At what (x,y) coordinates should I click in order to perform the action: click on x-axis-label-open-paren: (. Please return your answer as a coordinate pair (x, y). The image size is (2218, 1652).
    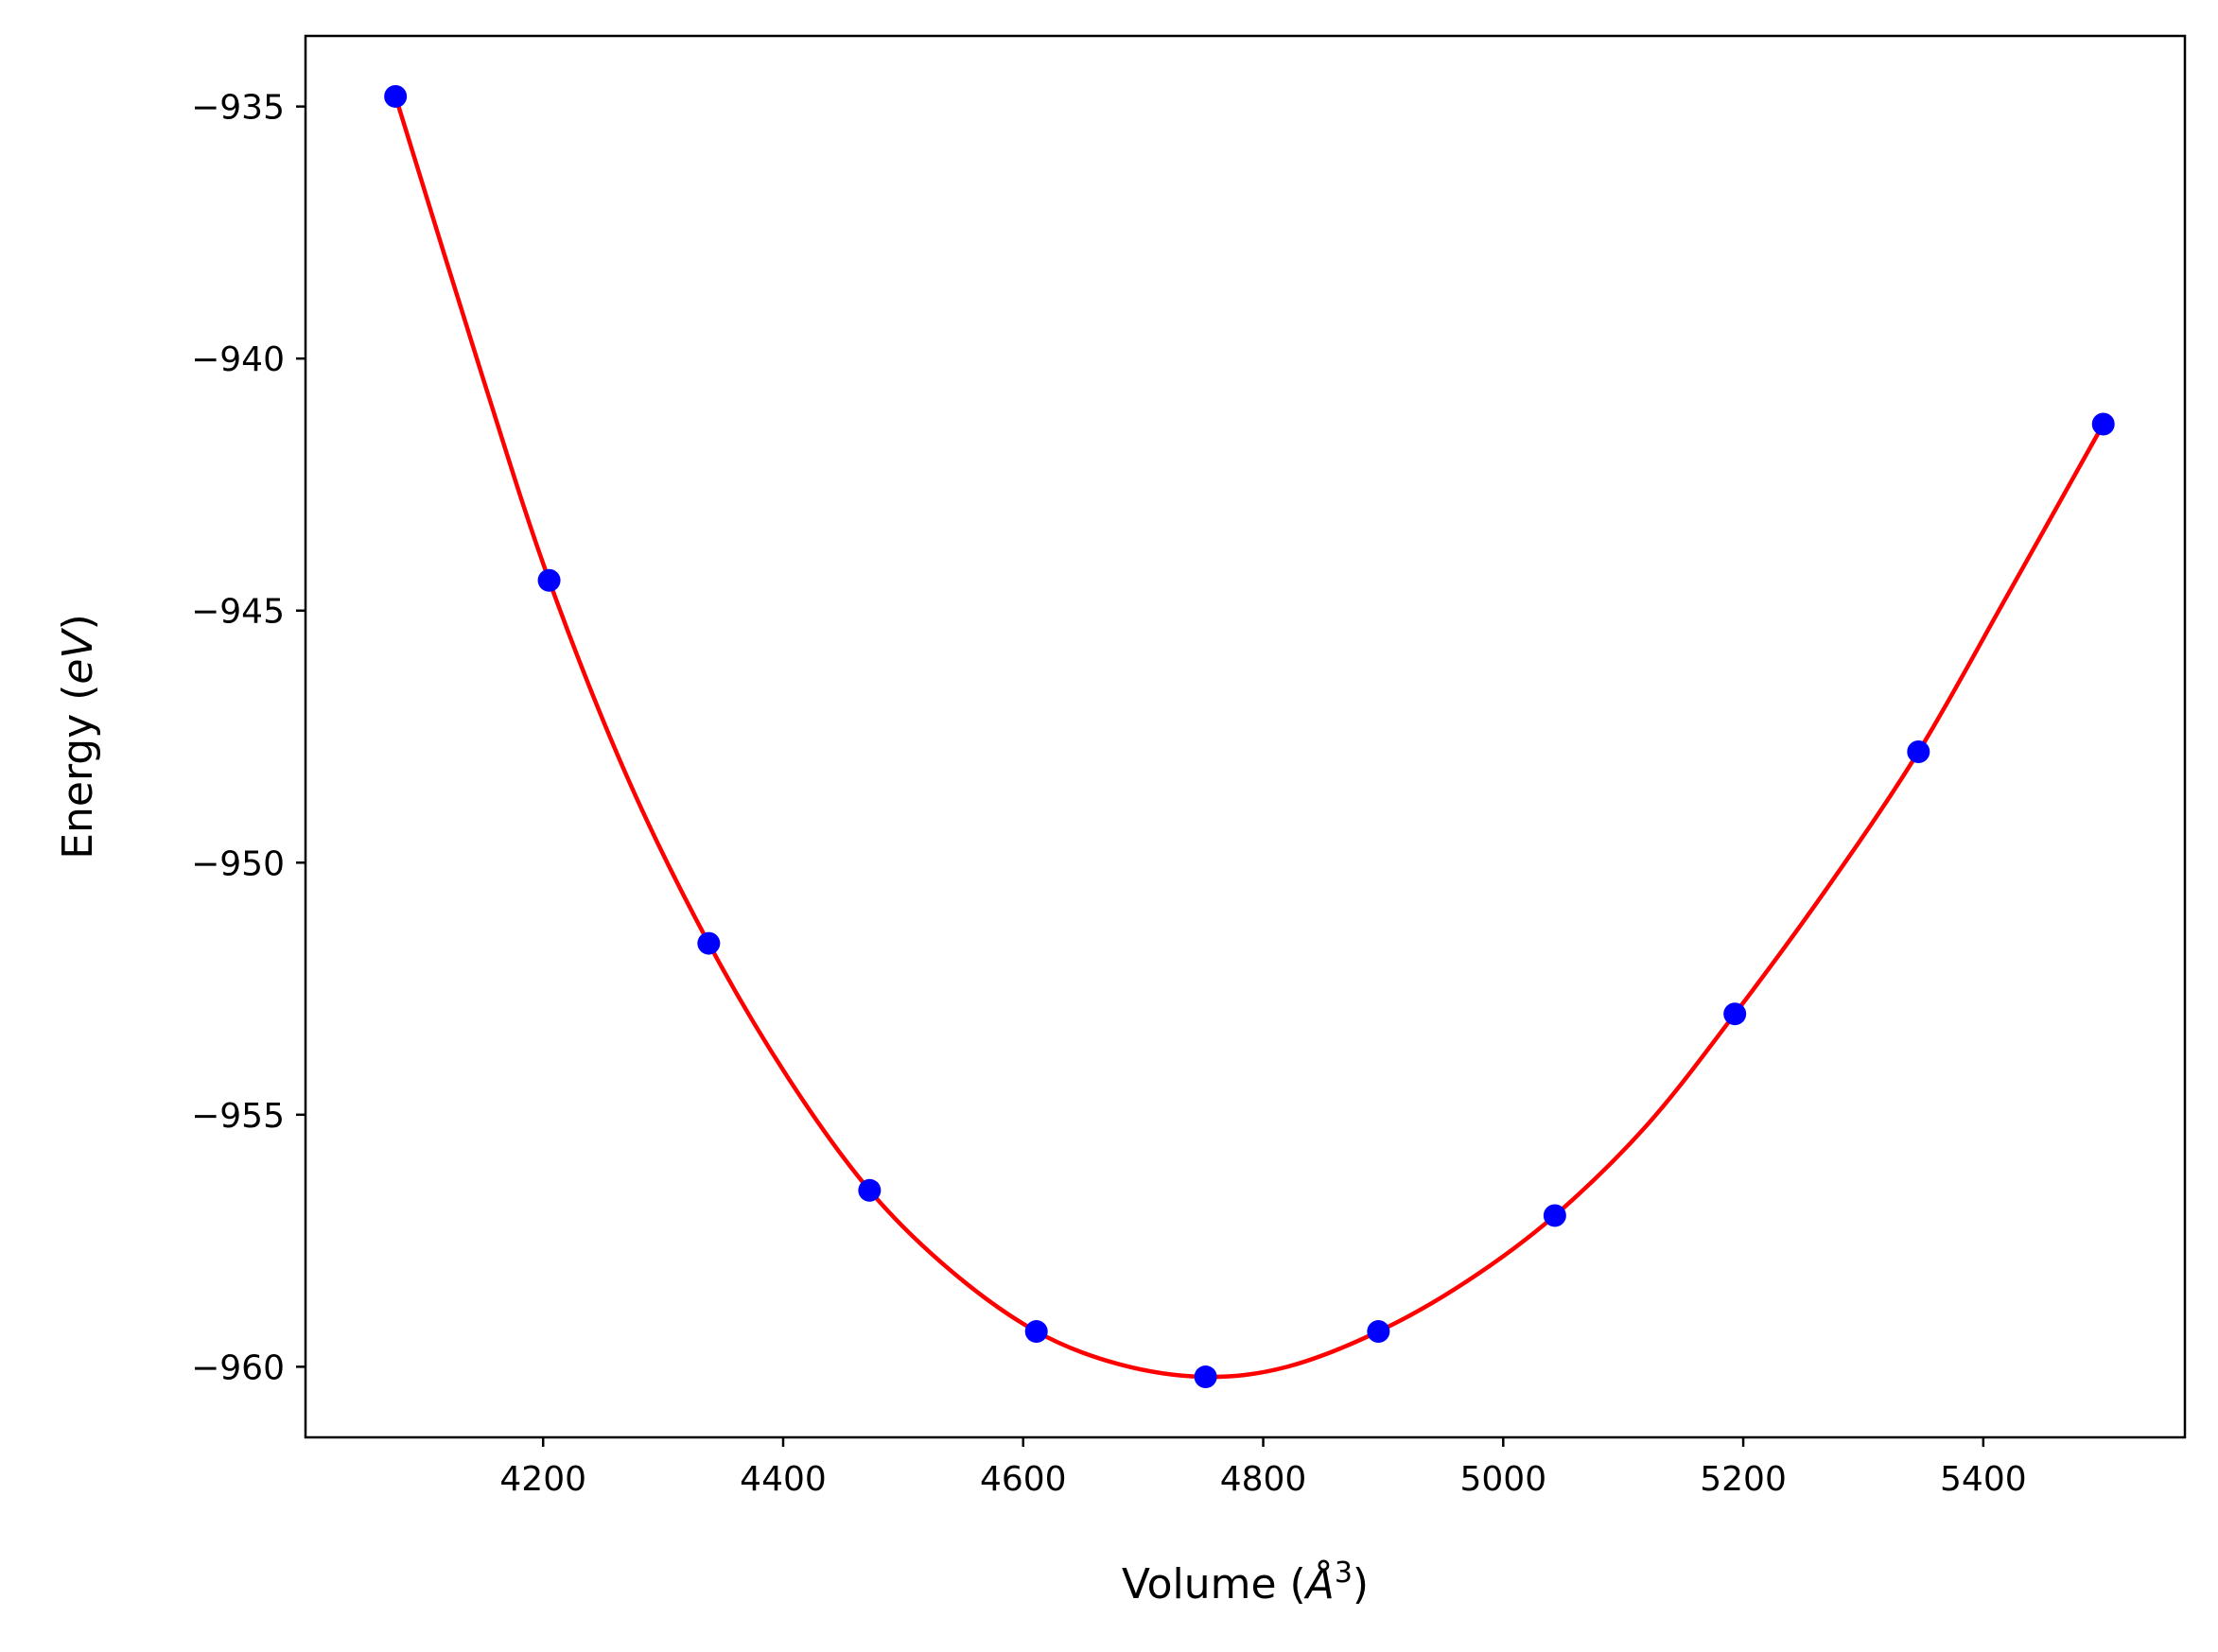
    Looking at the image, I should click on (1291, 1585).